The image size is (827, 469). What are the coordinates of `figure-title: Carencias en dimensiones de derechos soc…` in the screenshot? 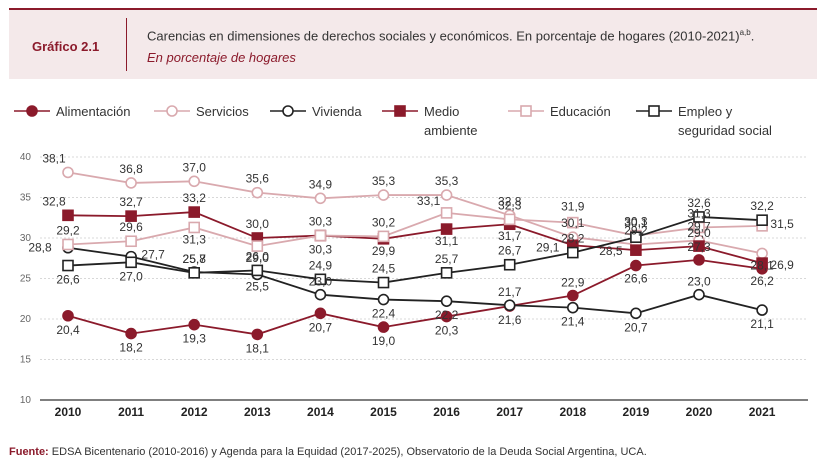 It's located at (451, 36).